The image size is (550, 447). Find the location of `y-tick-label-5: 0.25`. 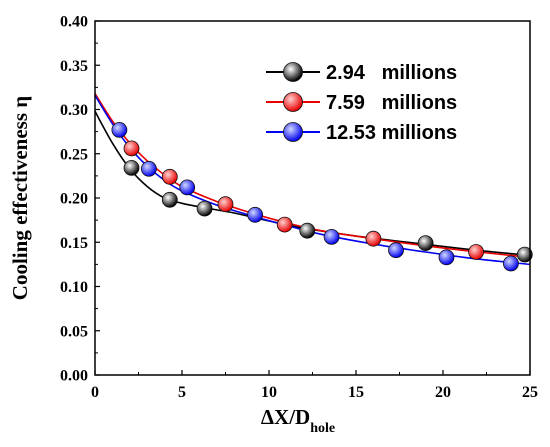

y-tick-label-5: 0.25 is located at coordinates (74, 154).